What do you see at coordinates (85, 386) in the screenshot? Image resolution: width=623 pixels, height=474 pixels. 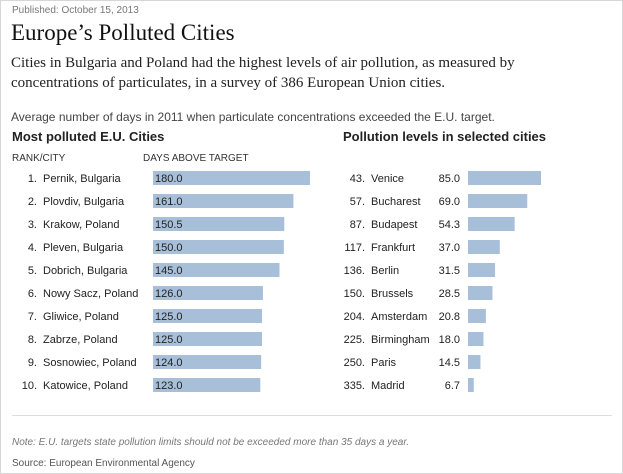 I see `left-city-10: Katowice, Poland` at bounding box center [85, 386].